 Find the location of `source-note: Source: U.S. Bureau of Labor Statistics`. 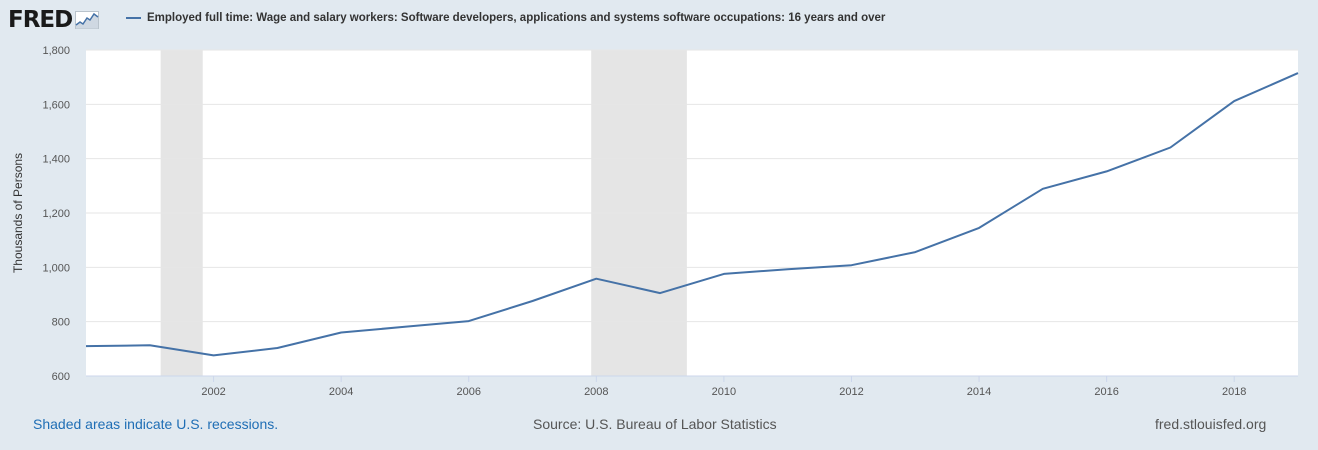

source-note: Source: U.S. Bureau of Labor Statistics is located at coordinates (655, 424).